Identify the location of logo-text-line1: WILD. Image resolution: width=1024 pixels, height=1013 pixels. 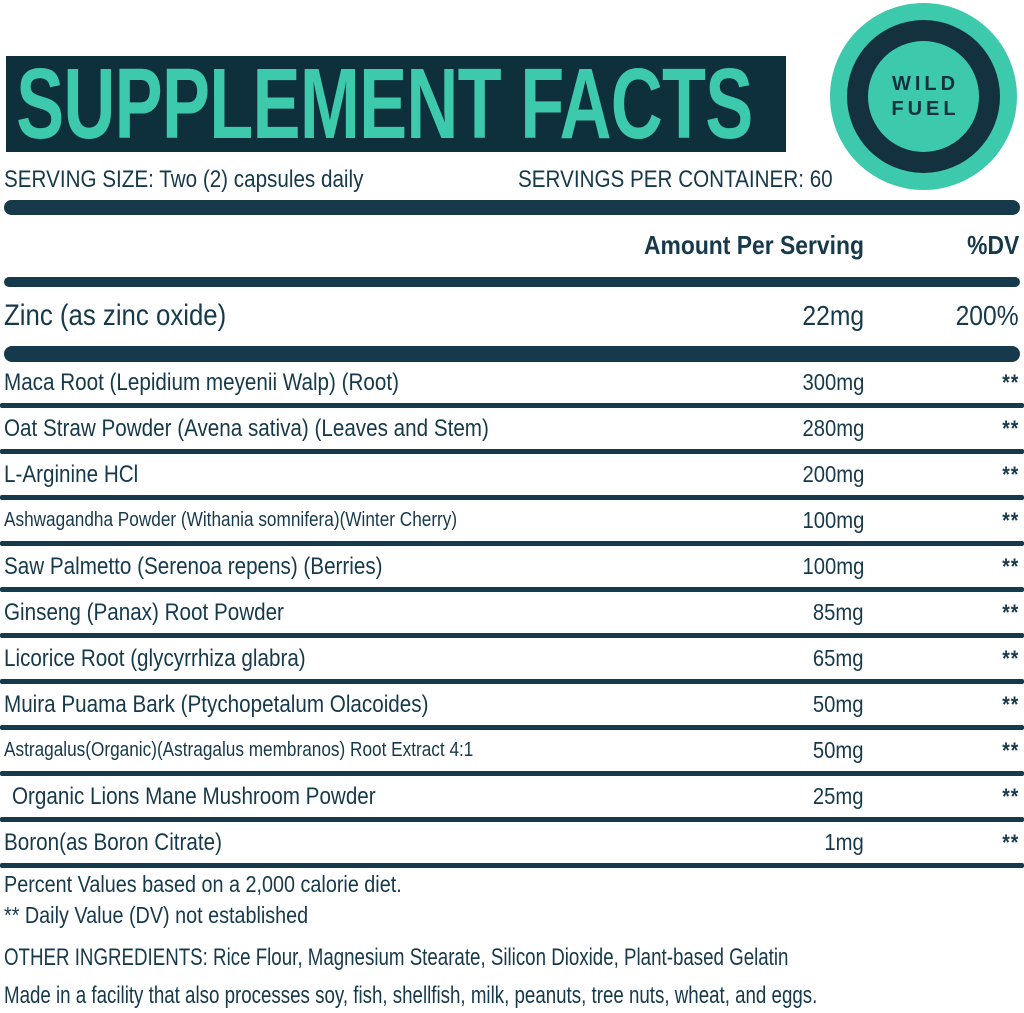
(925, 83).